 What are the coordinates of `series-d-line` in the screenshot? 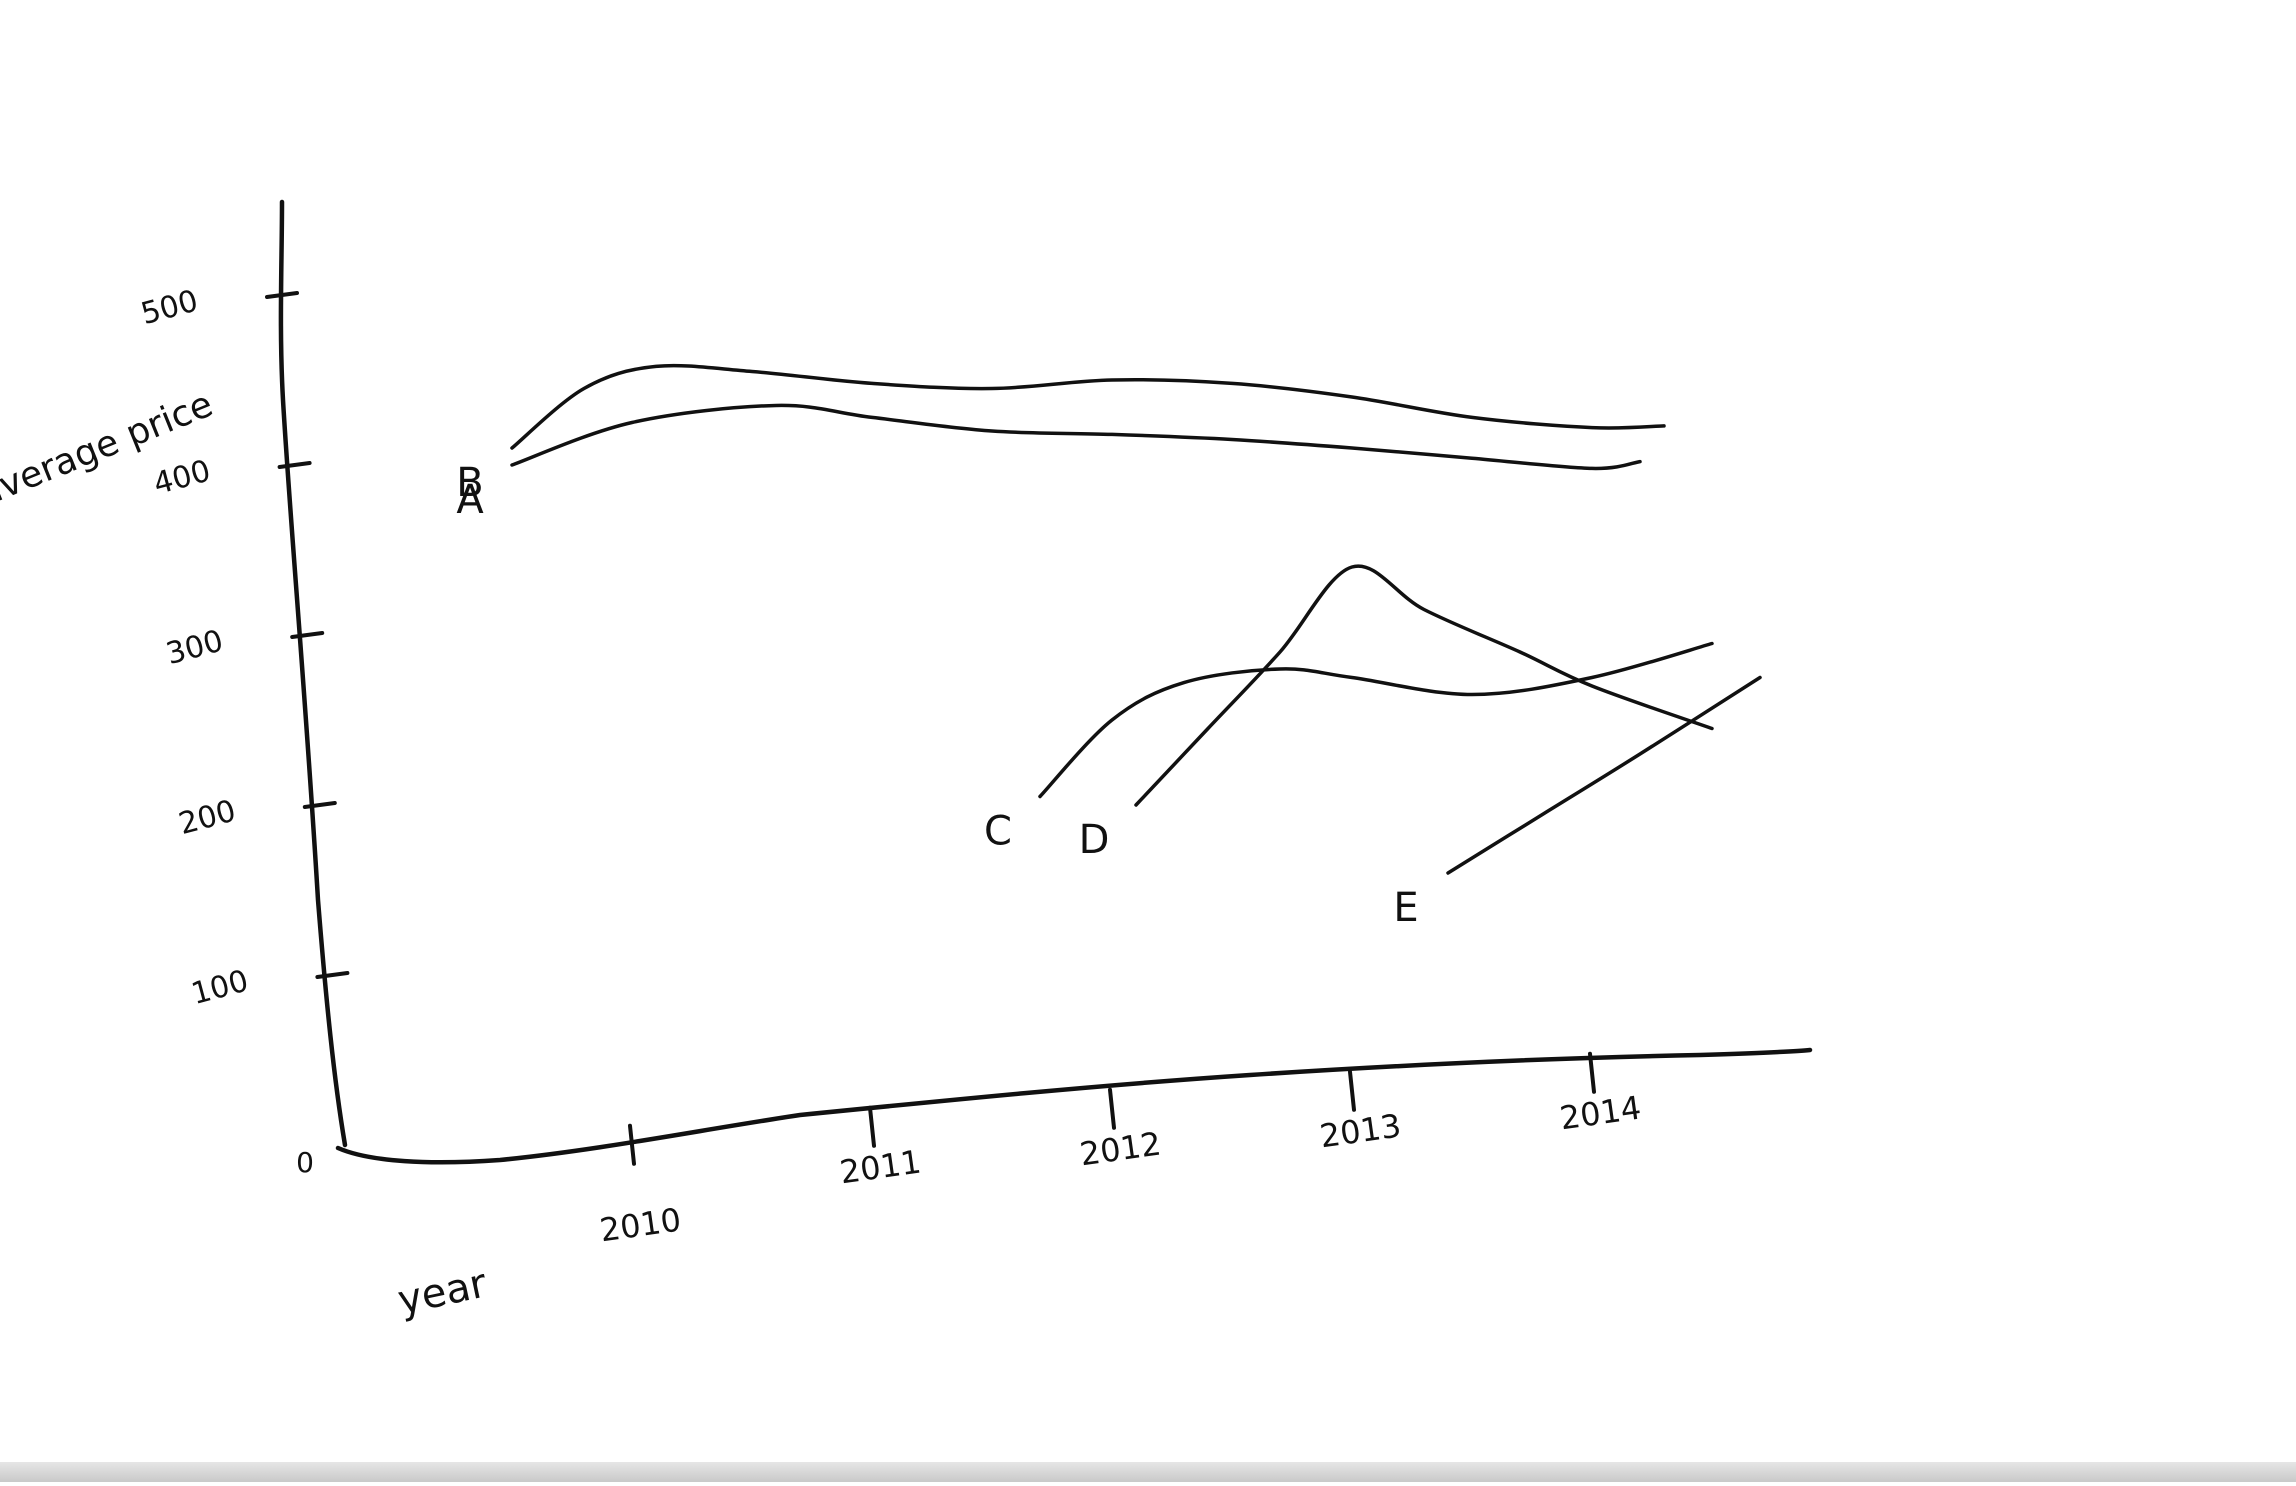 It's located at (1424, 685).